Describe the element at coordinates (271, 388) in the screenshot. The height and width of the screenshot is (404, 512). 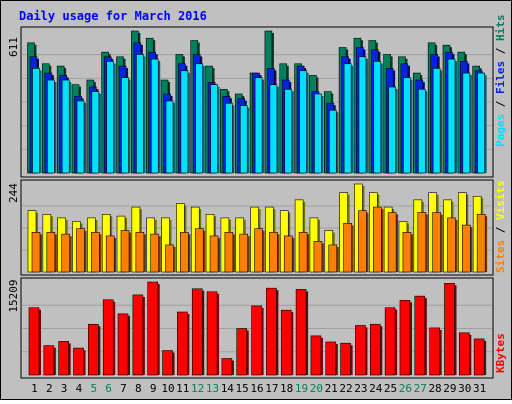
I see `day-label: 17` at that location.